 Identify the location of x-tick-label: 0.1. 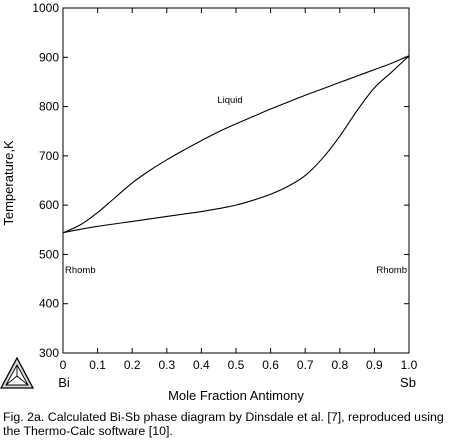
(97, 365).